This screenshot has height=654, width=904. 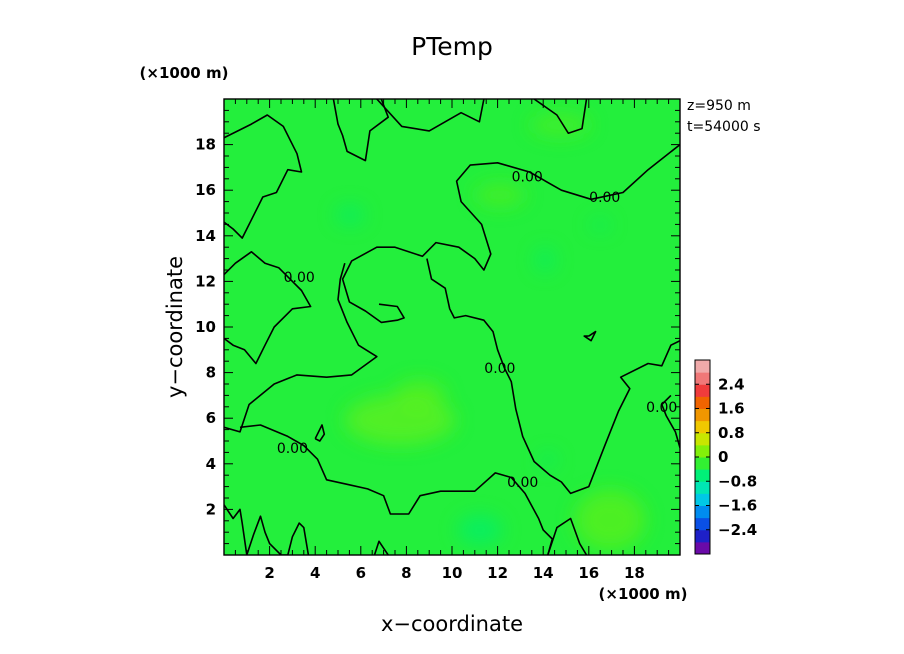 I want to click on x-tick-label: 18, so click(x=634, y=573).